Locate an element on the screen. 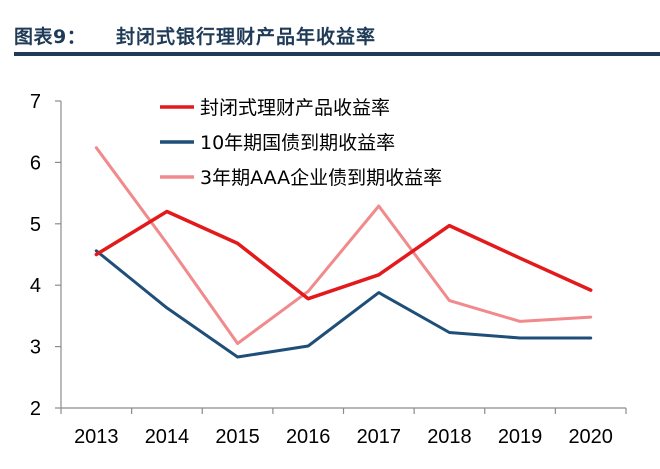 Image resolution: width=660 pixels, height=469 pixels. x-tick-label: 2013 is located at coordinates (96, 437).